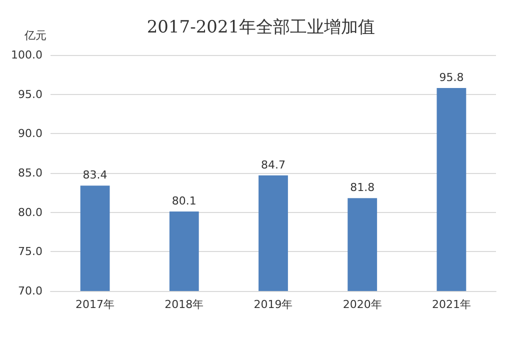 The width and height of the screenshot is (522, 347). I want to click on x-tick-label: 2019年, so click(273, 304).